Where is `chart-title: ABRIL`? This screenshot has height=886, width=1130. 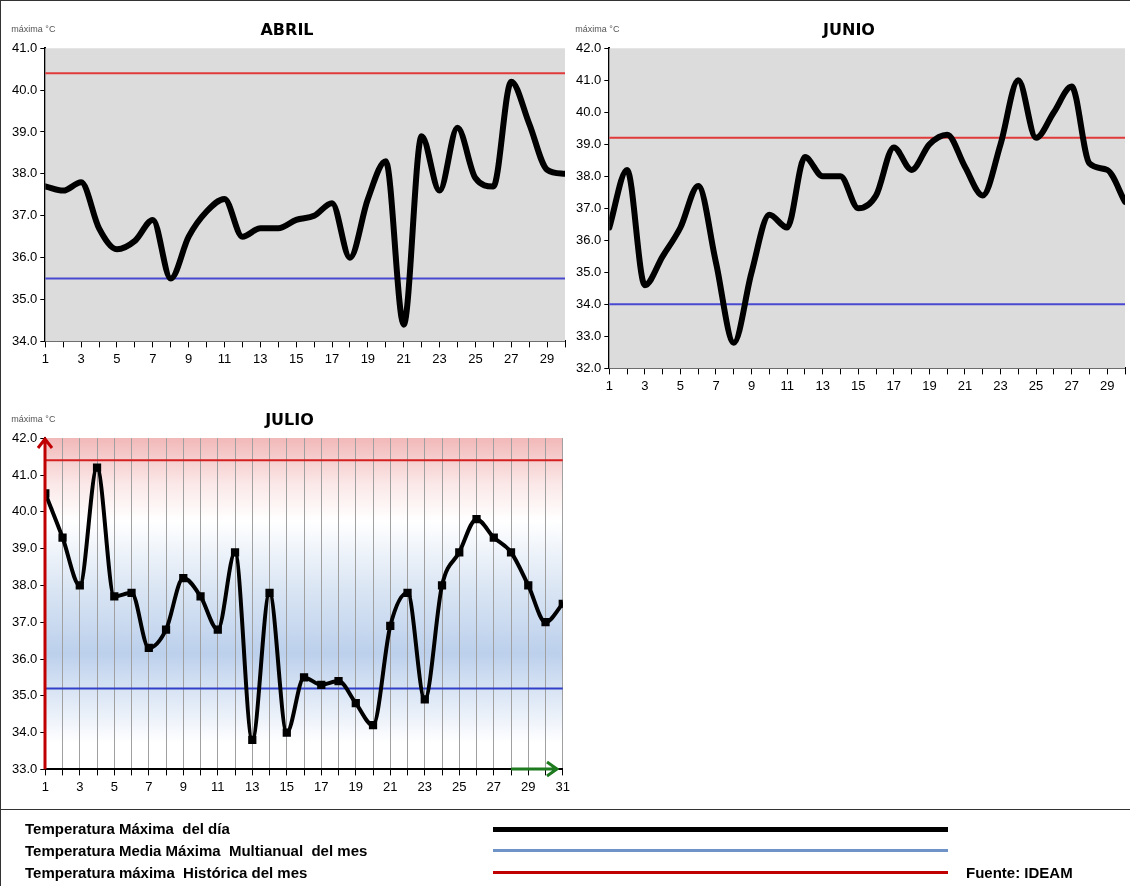 chart-title: ABRIL is located at coordinates (287, 29).